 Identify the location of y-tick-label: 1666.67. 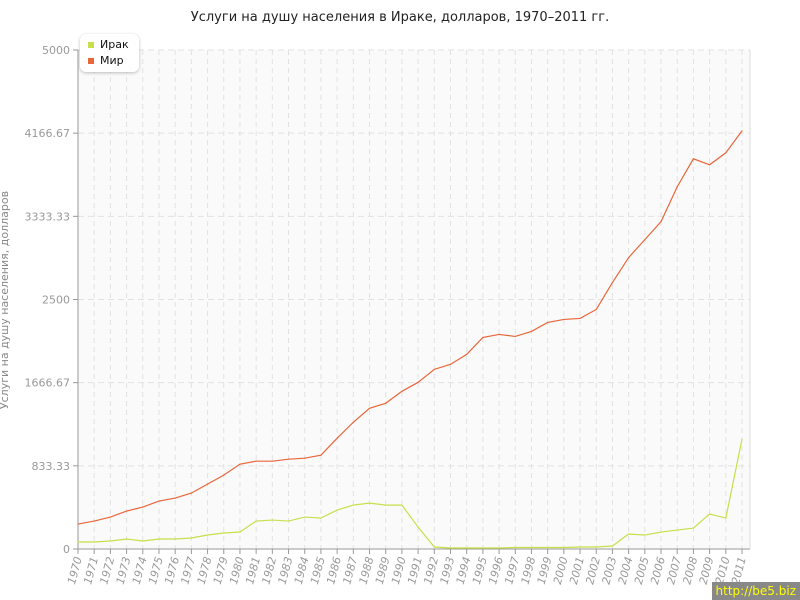
(48, 383).